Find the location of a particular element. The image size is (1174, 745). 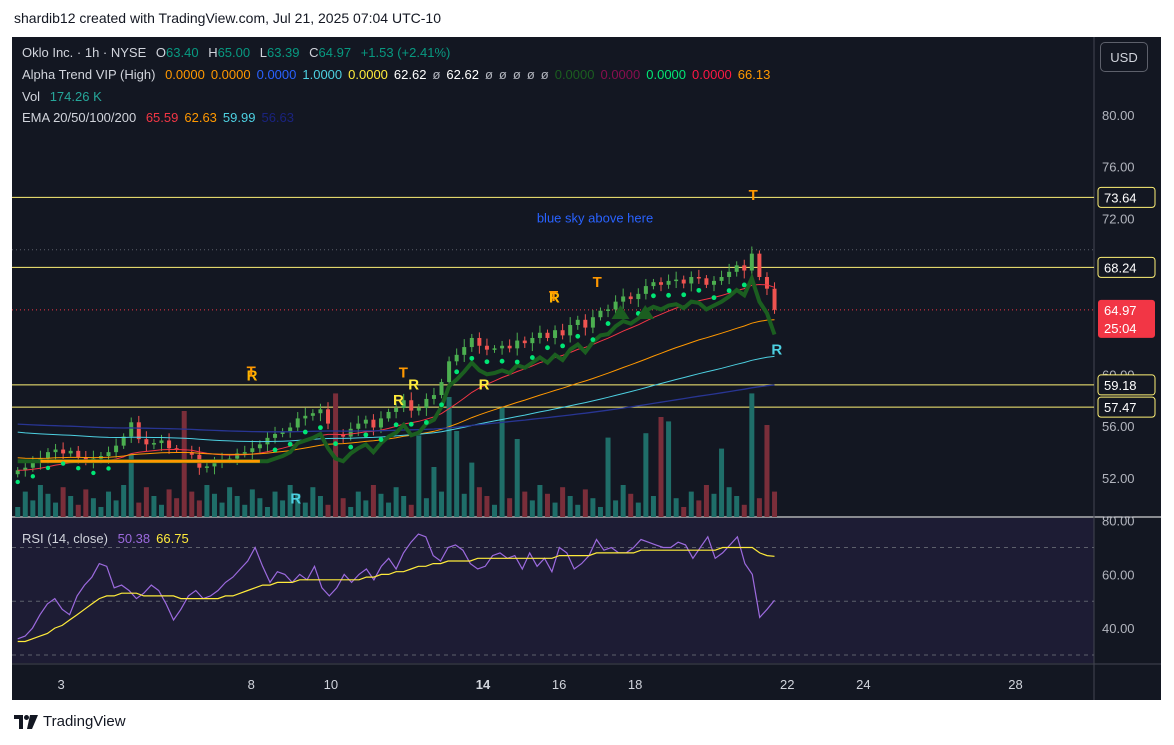

alpha-trend-value-0: 0.0000 is located at coordinates (185, 74).